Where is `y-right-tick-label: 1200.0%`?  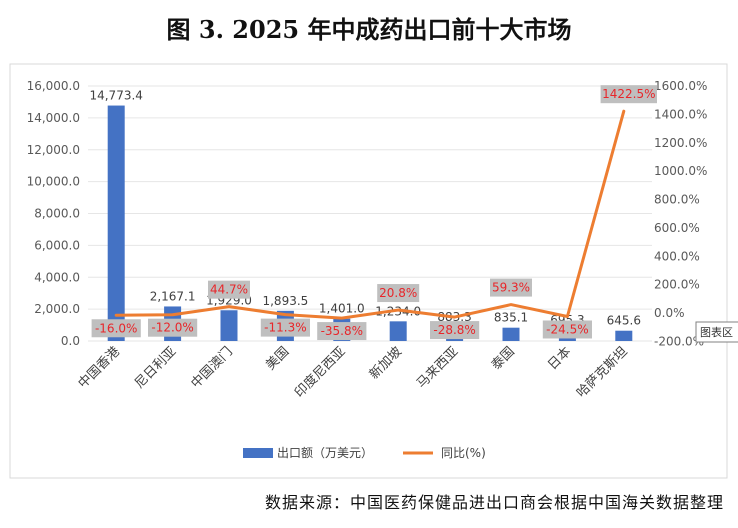
y-right-tick-label: 1200.0% is located at coordinates (680, 143).